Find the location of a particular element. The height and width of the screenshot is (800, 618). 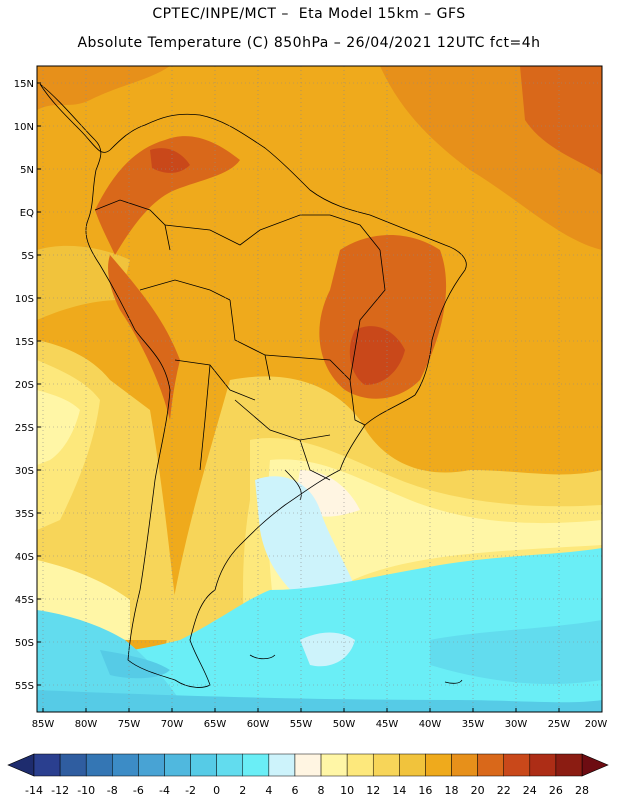

lon-label: 55W is located at coordinates (301, 724).